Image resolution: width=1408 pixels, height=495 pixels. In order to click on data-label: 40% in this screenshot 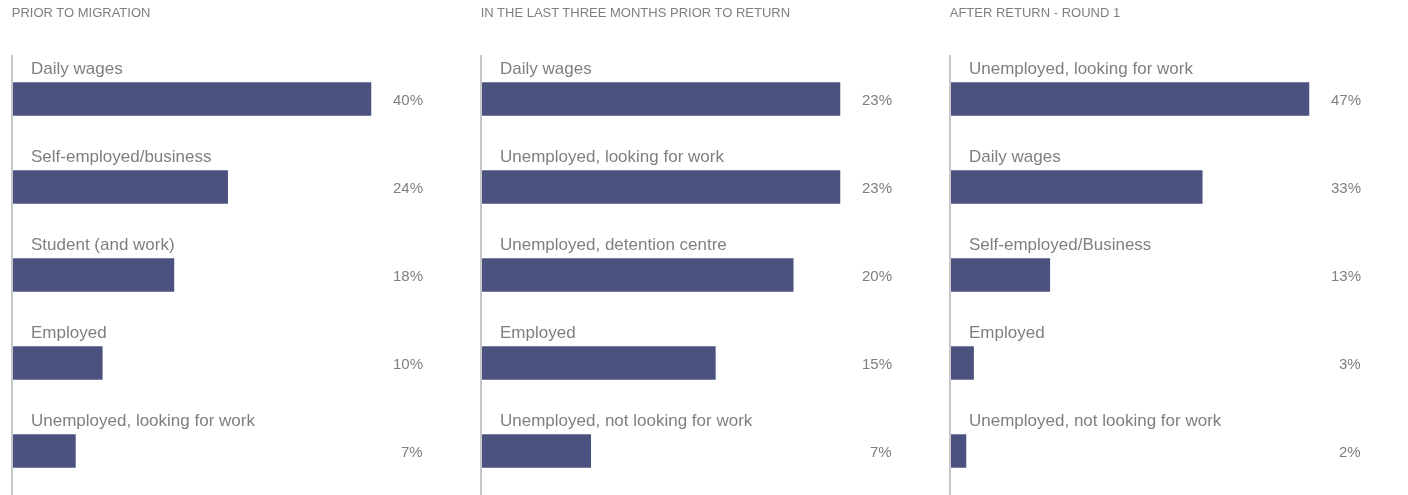, I will do `click(408, 99)`.